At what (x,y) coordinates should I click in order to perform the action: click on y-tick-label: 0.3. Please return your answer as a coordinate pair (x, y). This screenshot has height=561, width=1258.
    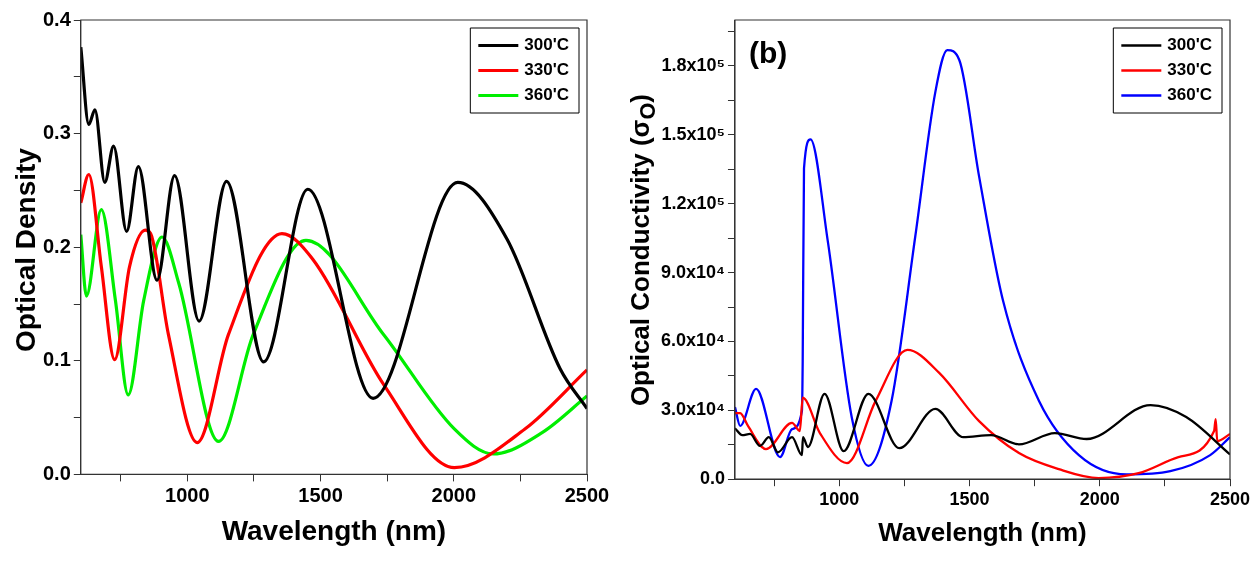
    Looking at the image, I should click on (56, 132).